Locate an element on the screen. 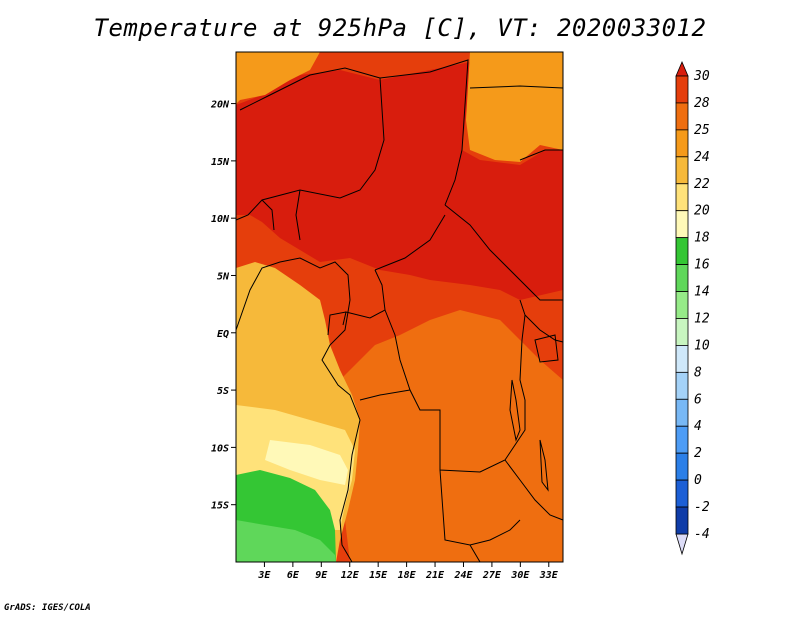 The image size is (800, 618). colorbar-label: 12 is located at coordinates (702, 318).